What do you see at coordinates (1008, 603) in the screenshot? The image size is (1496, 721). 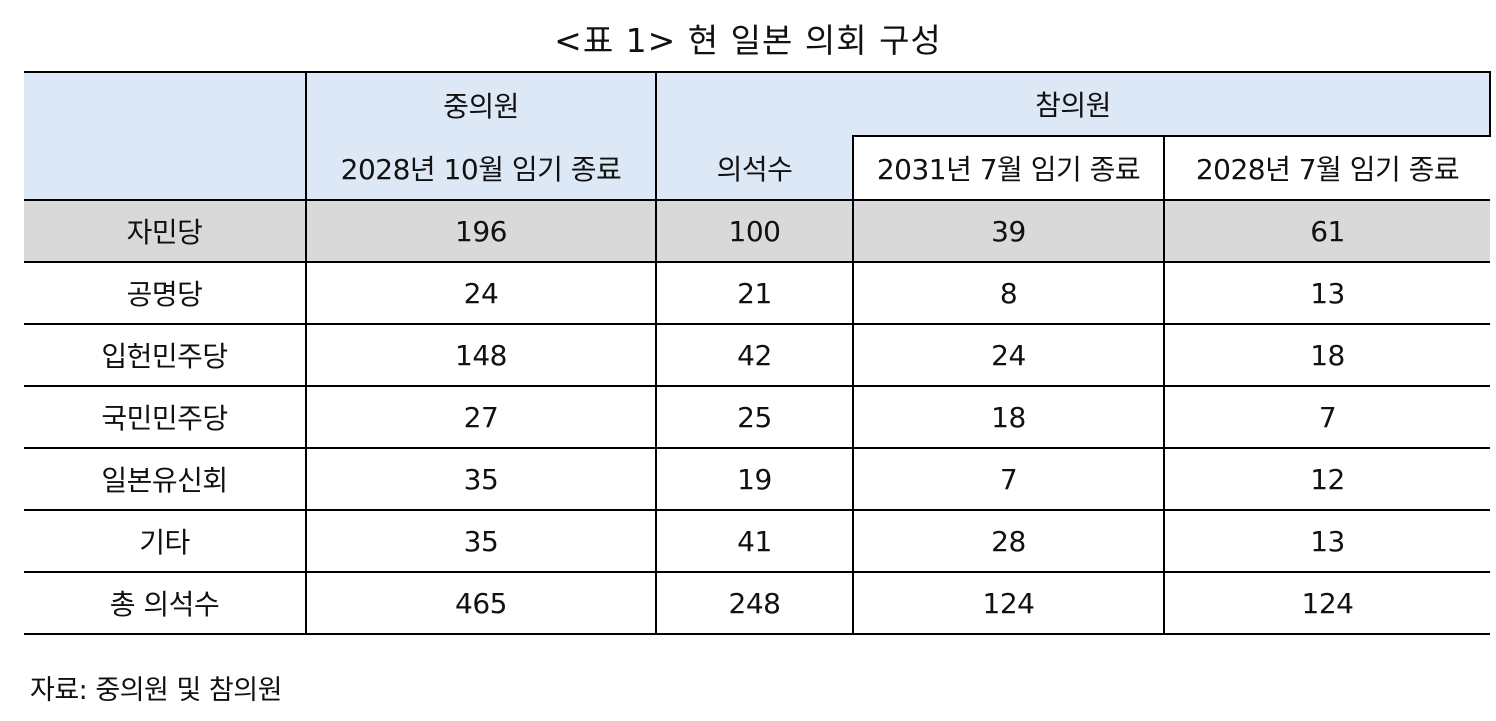 I see `upper-2031-seats: 124` at bounding box center [1008, 603].